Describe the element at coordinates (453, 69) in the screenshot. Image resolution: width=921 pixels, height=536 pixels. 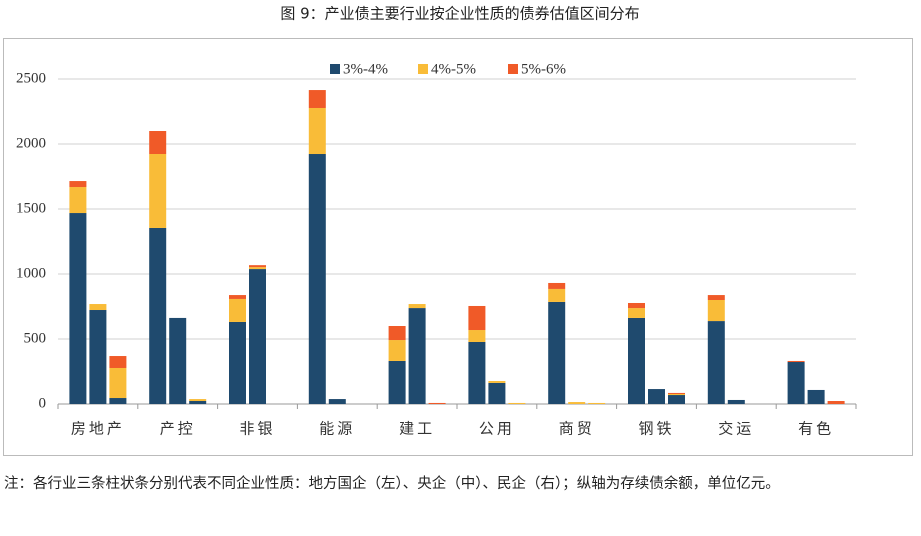
I see `legend-label: 4%-5%` at that location.